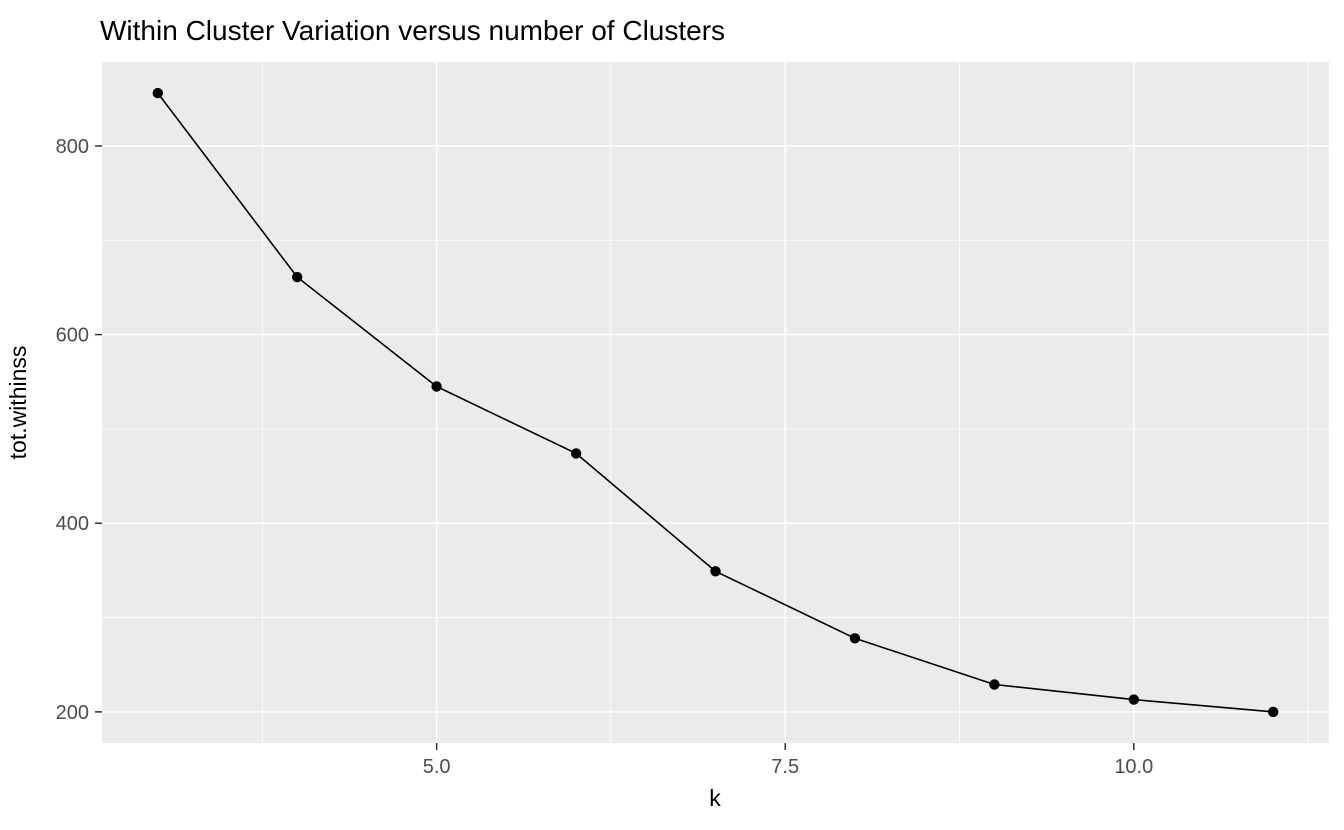  I want to click on y-tick-label: 600, so click(72, 336).